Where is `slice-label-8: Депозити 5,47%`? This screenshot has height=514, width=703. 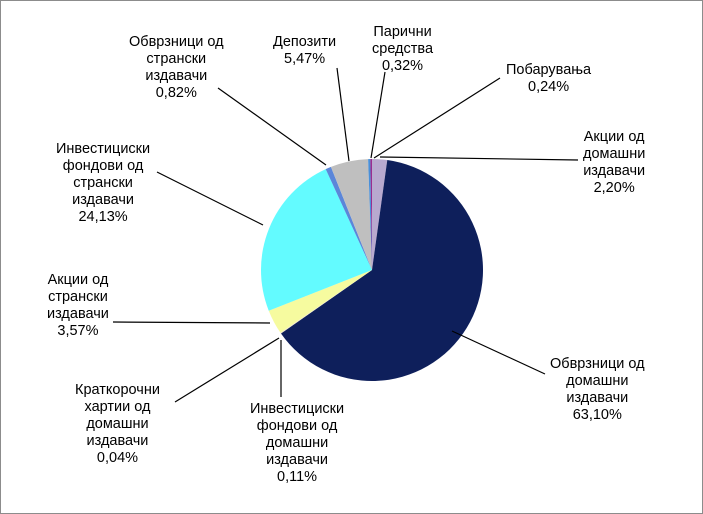
slice-label-8: Депозити 5,47% is located at coordinates (304, 51).